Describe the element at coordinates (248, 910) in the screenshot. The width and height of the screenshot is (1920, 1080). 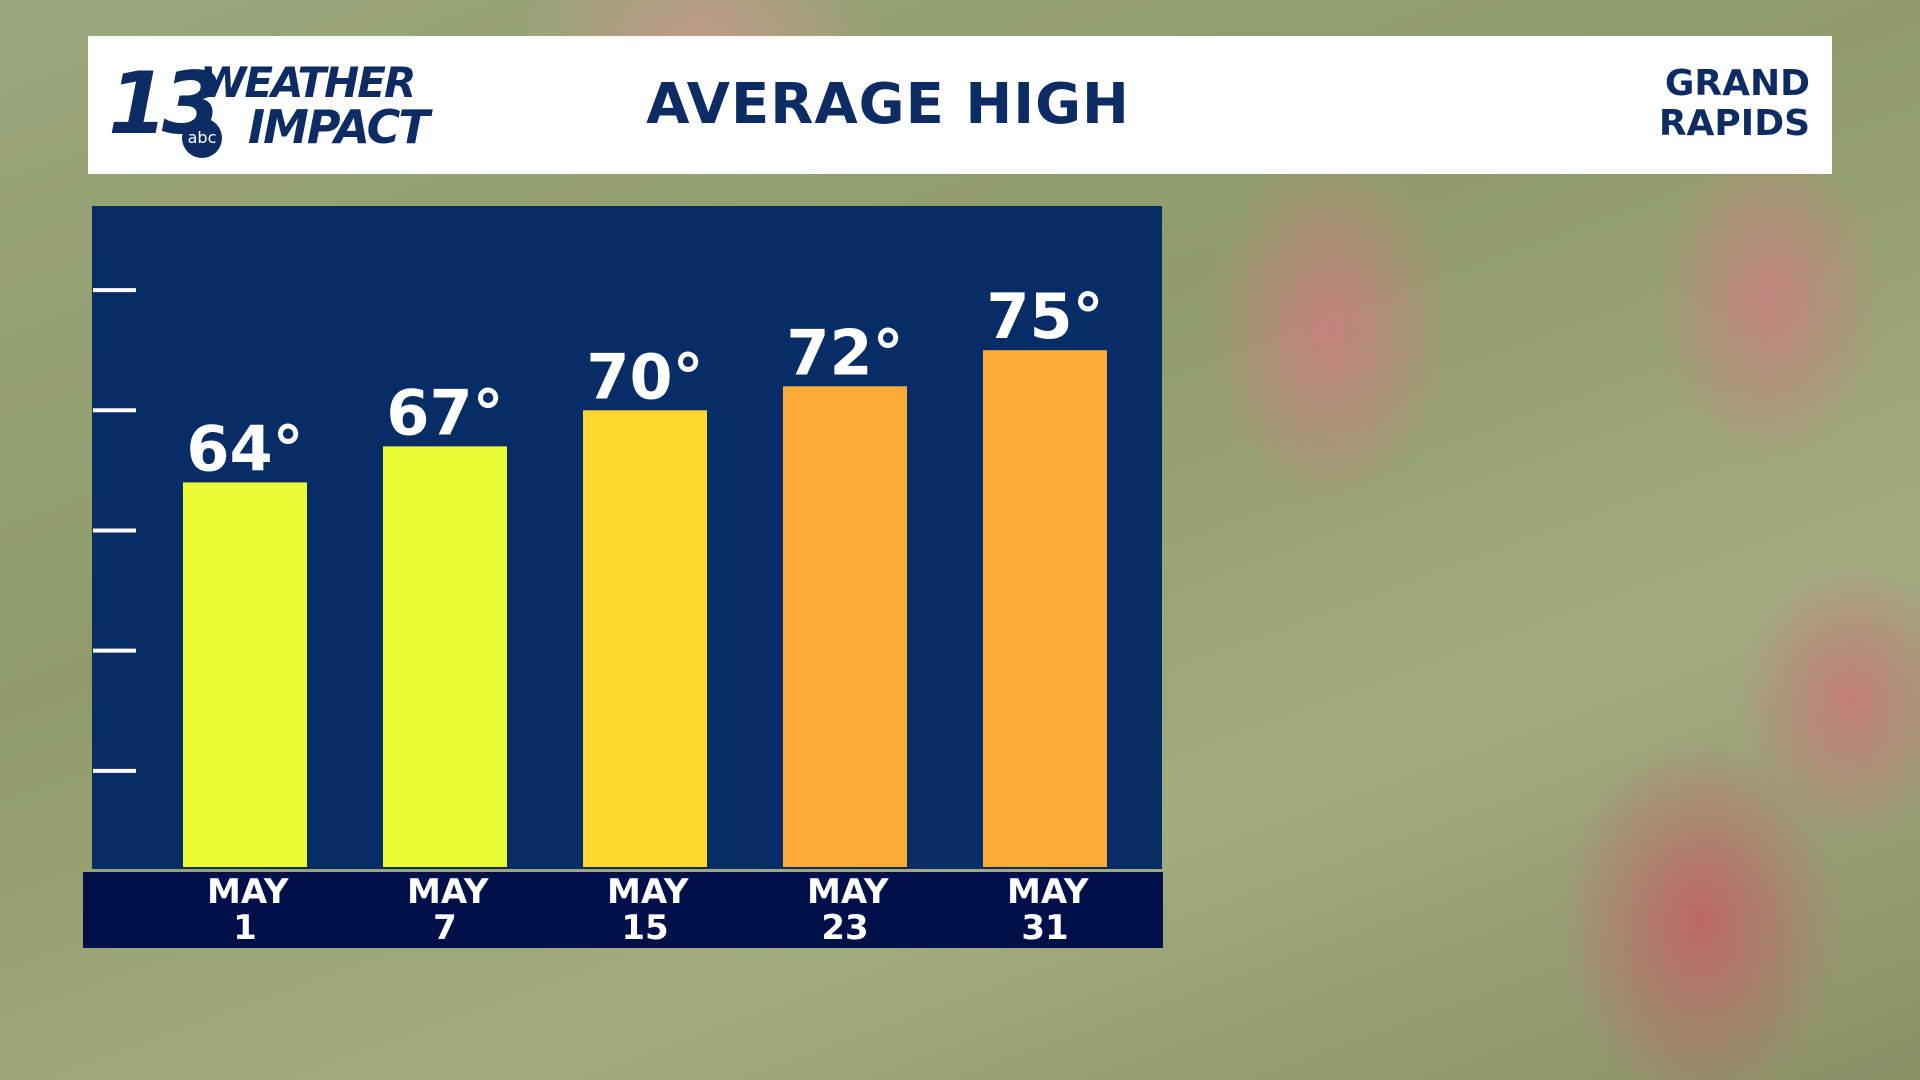
I see `x-tick-label: MAY 1` at that location.